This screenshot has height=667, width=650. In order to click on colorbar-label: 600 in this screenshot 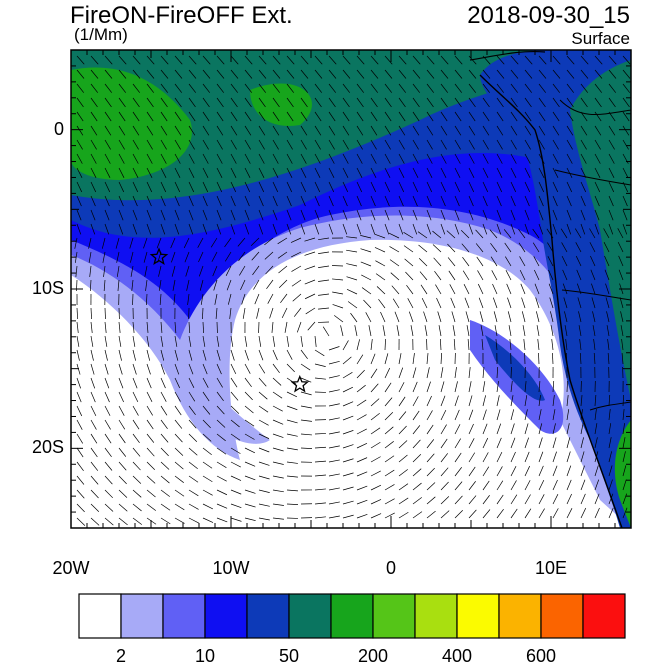, I will do `click(541, 656)`.